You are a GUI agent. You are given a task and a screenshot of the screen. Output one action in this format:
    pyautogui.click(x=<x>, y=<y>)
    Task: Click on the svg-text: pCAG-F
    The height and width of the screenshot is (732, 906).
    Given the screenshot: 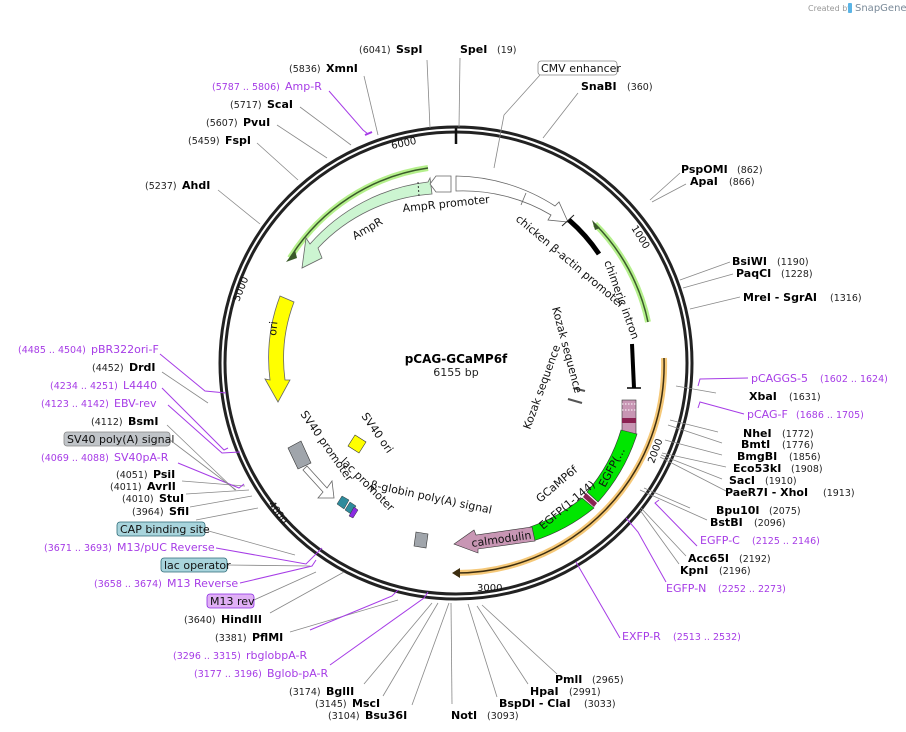 What is the action you would take?
    pyautogui.click(x=767, y=414)
    